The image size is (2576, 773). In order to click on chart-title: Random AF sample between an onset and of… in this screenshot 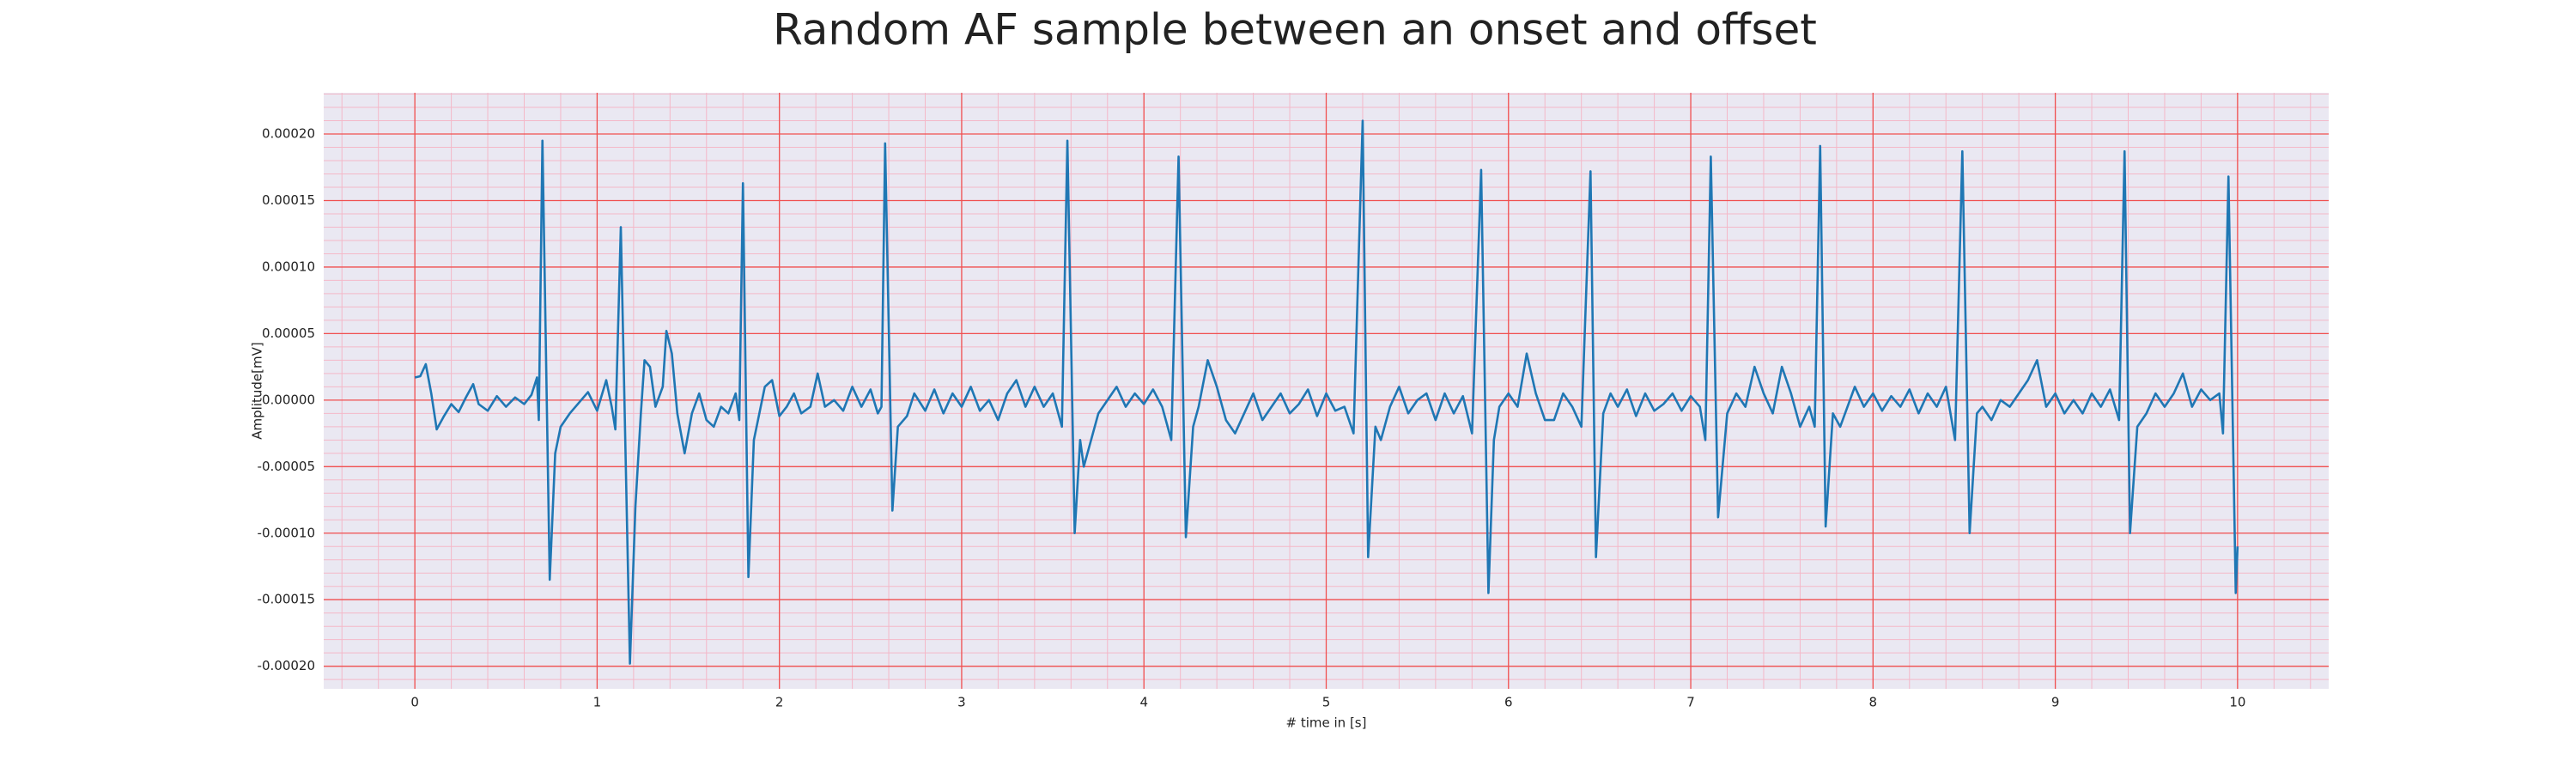, I will do `click(1295, 30)`.